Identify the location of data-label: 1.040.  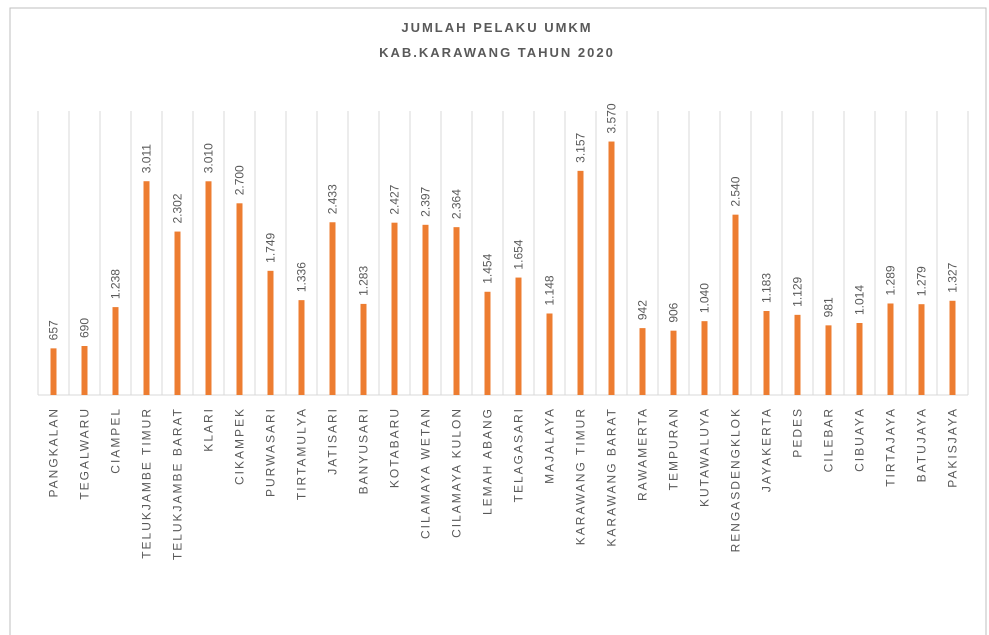
(705, 298).